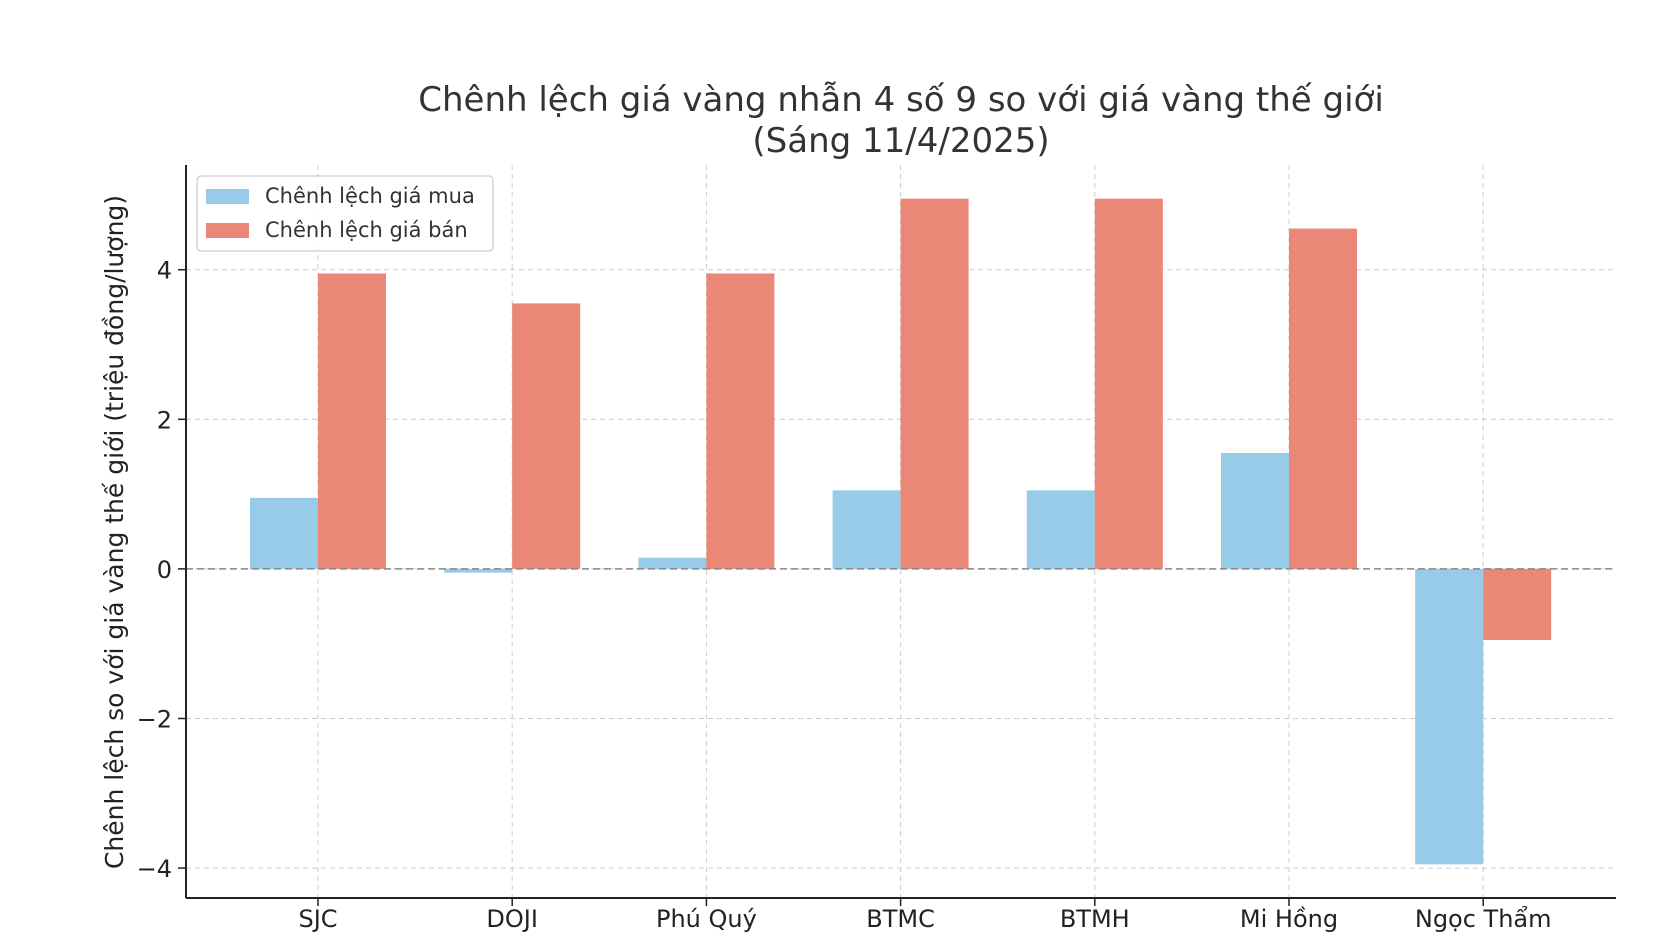  Describe the element at coordinates (164, 420) in the screenshot. I see `y-tick-label: 2` at that location.